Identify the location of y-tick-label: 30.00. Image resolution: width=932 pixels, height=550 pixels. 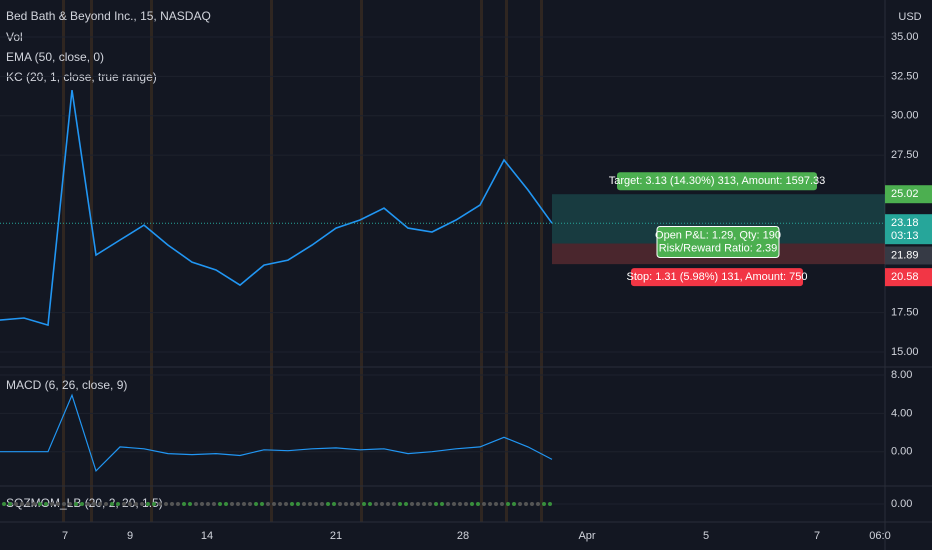
(905, 116).